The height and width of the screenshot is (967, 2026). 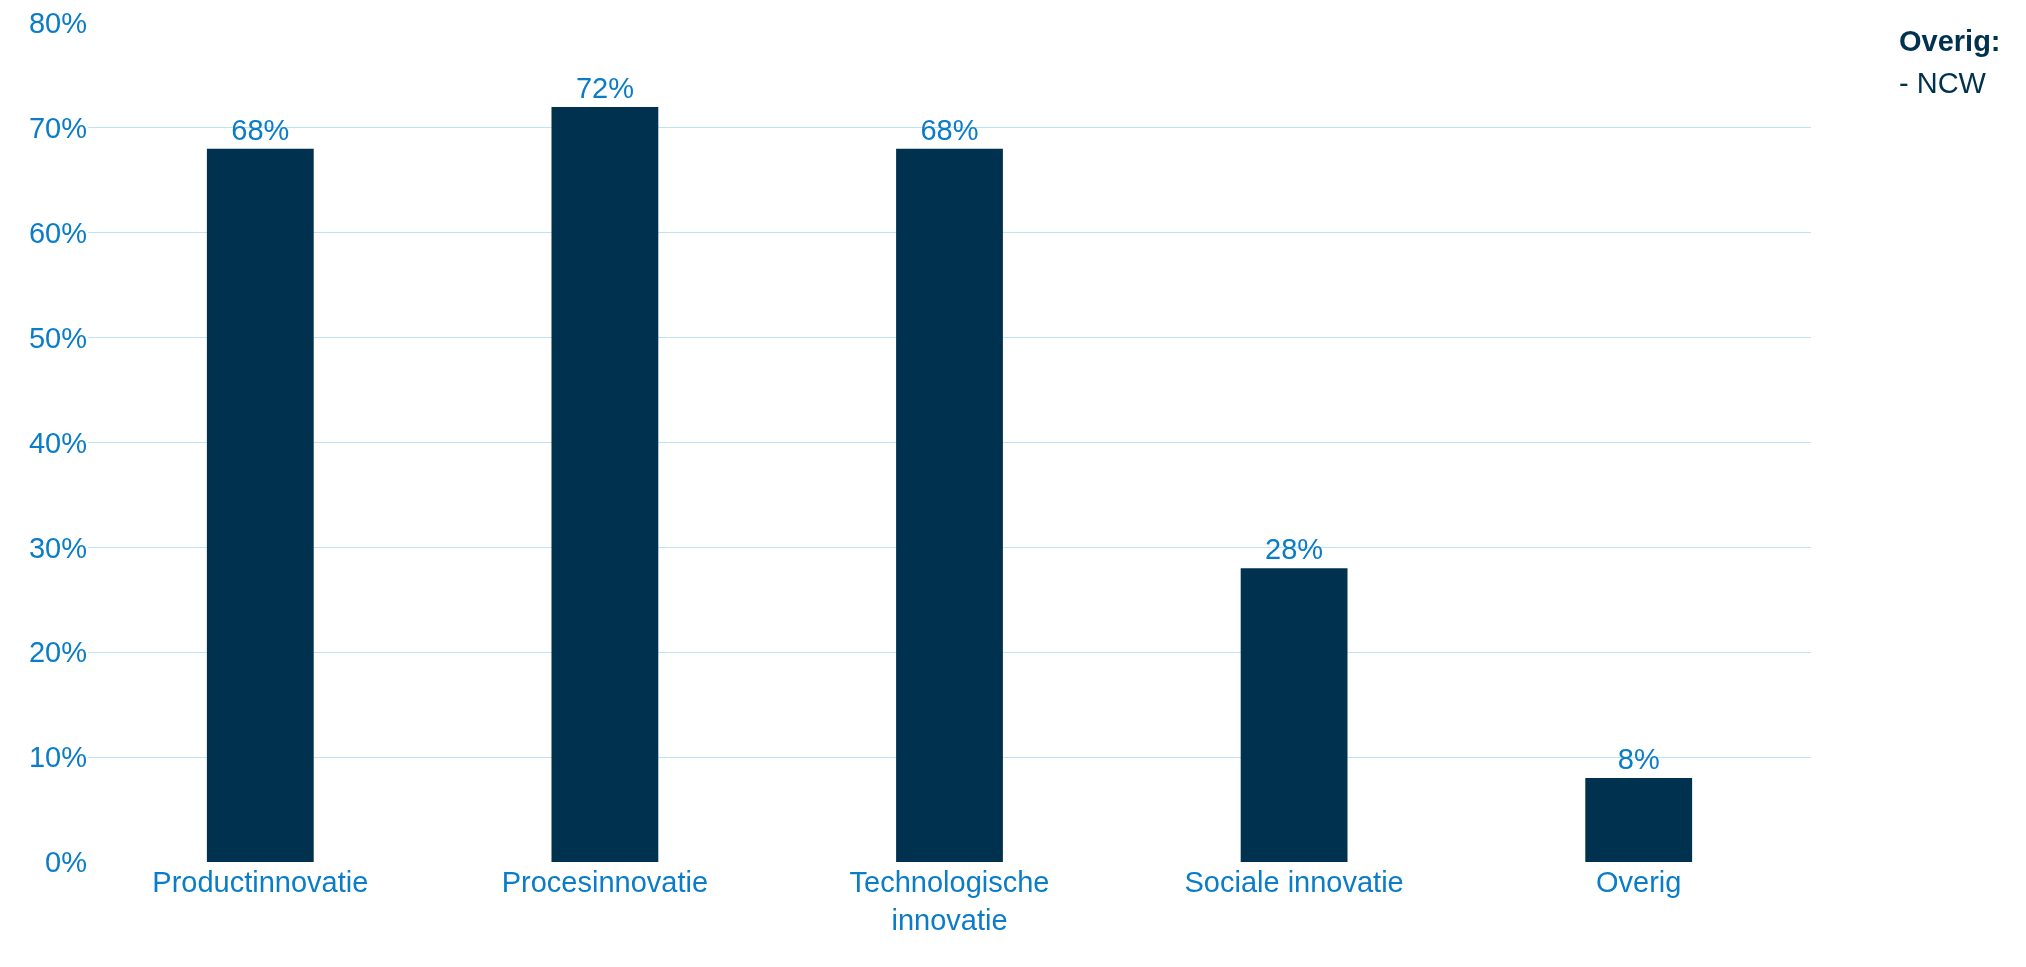 I want to click on data-label: 8%, so click(x=1638, y=759).